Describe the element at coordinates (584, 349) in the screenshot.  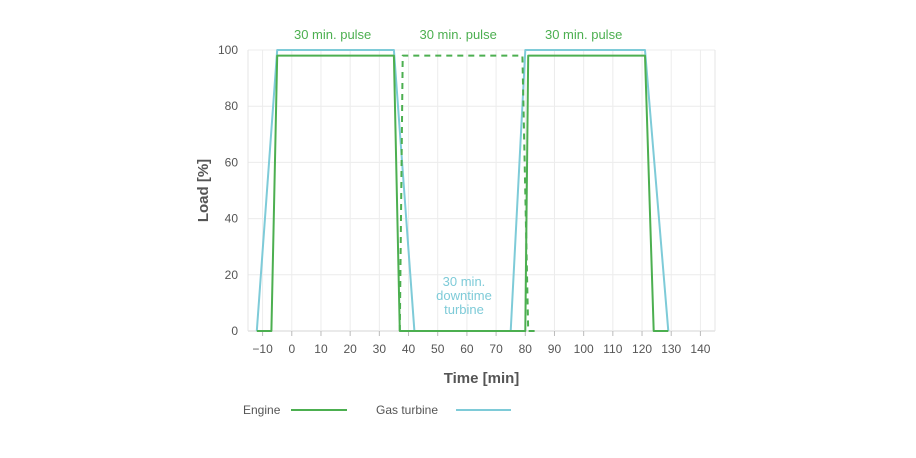
I see `x-tick-label: 100` at that location.